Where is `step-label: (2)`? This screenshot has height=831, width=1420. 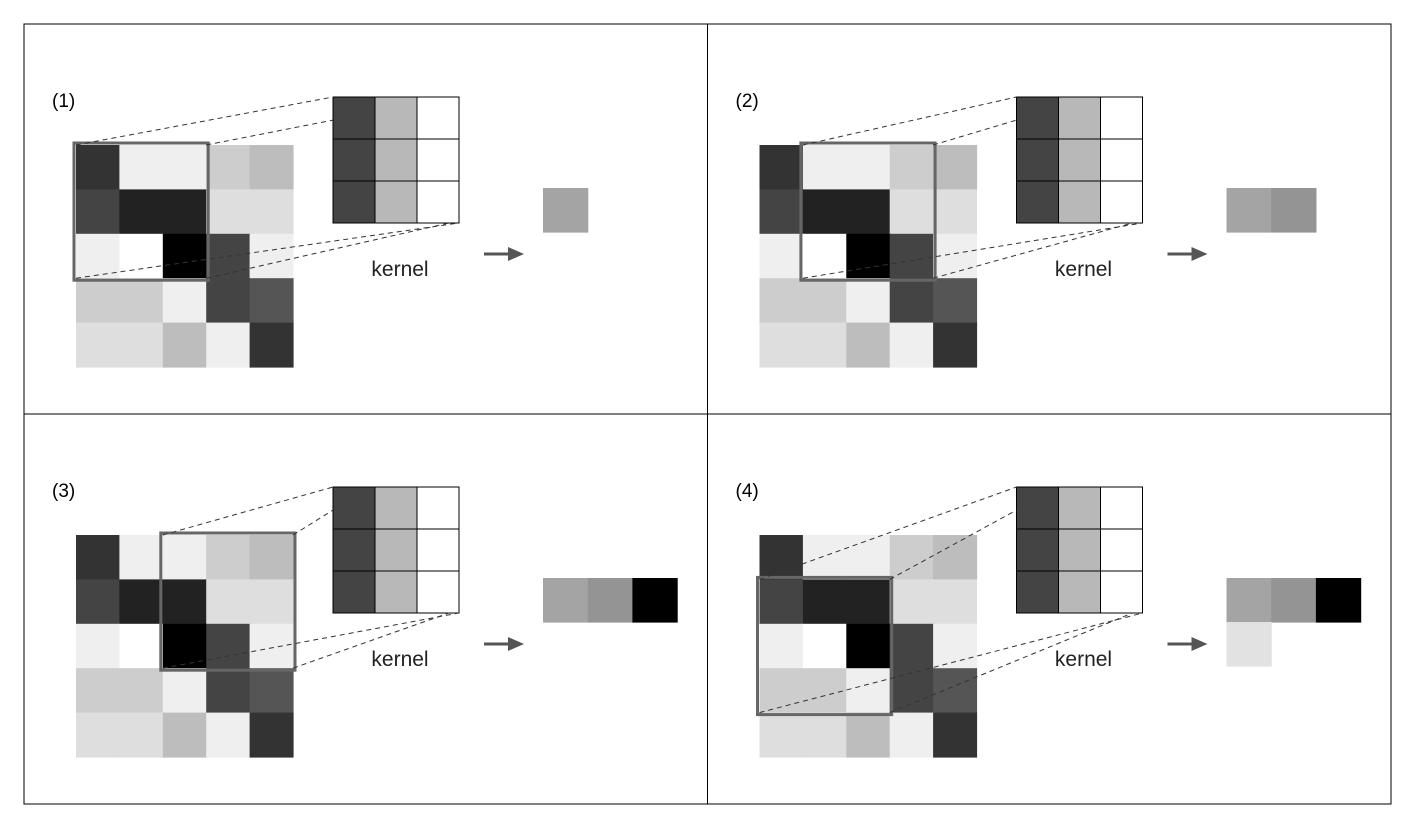
step-label: (2) is located at coordinates (747, 101).